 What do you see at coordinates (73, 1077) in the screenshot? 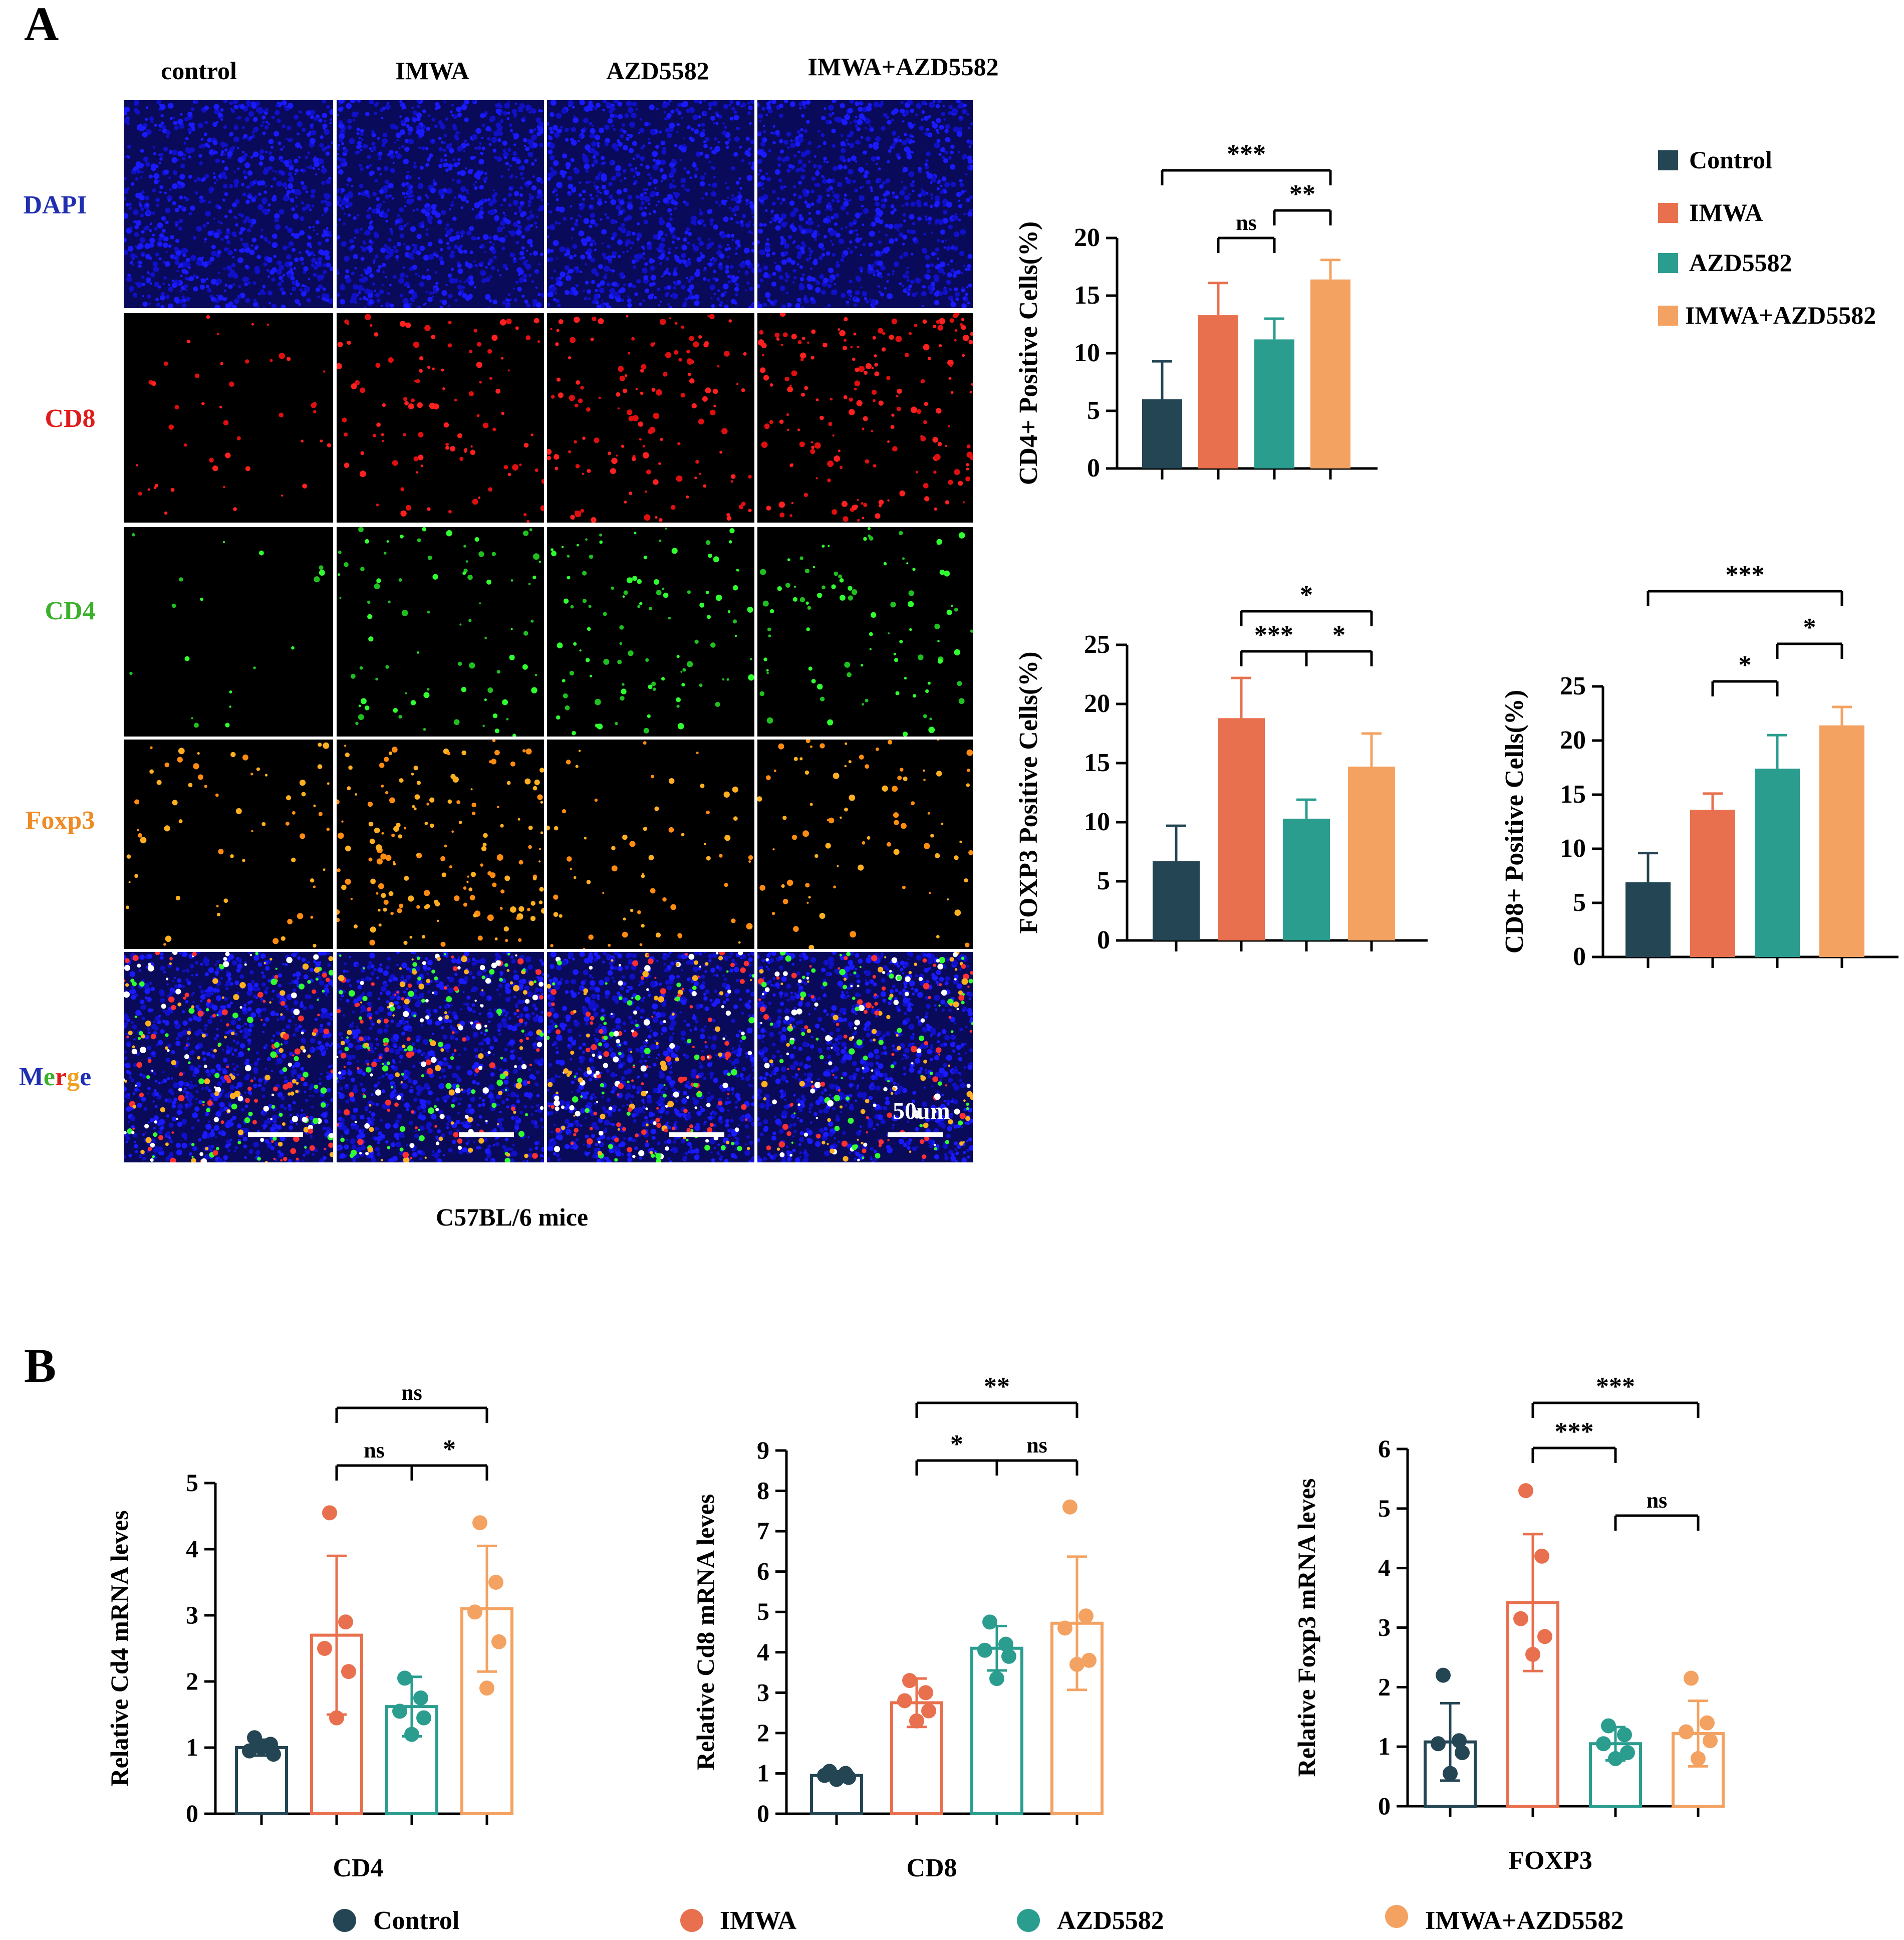
I see `merge-letter: g` at bounding box center [73, 1077].